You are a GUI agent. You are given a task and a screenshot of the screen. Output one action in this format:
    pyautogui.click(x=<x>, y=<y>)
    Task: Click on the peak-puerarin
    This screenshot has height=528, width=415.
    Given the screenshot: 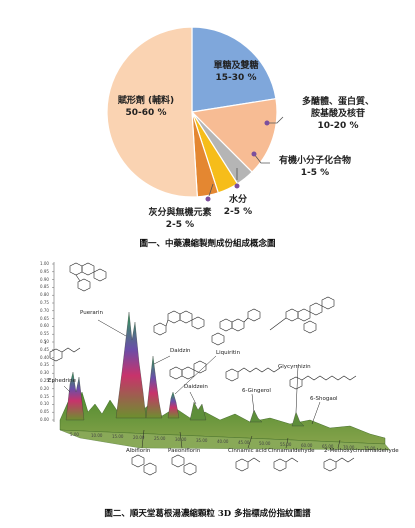 What is the action you would take?
    pyautogui.click(x=131, y=365)
    